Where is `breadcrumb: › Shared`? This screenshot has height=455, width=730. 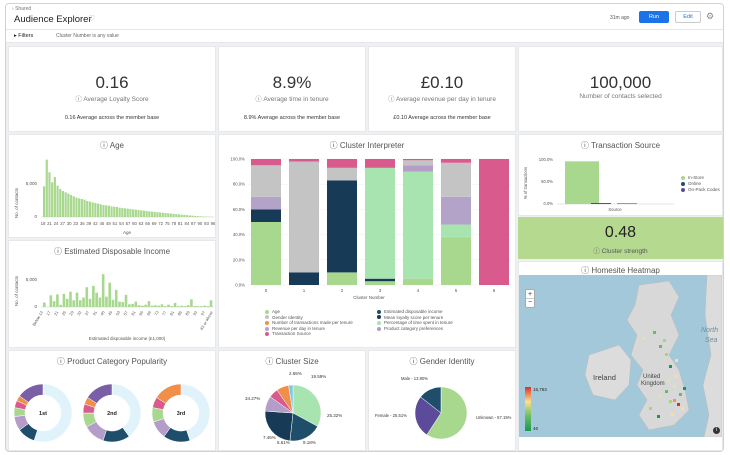
breadcrumb: › Shared is located at coordinates (21, 9).